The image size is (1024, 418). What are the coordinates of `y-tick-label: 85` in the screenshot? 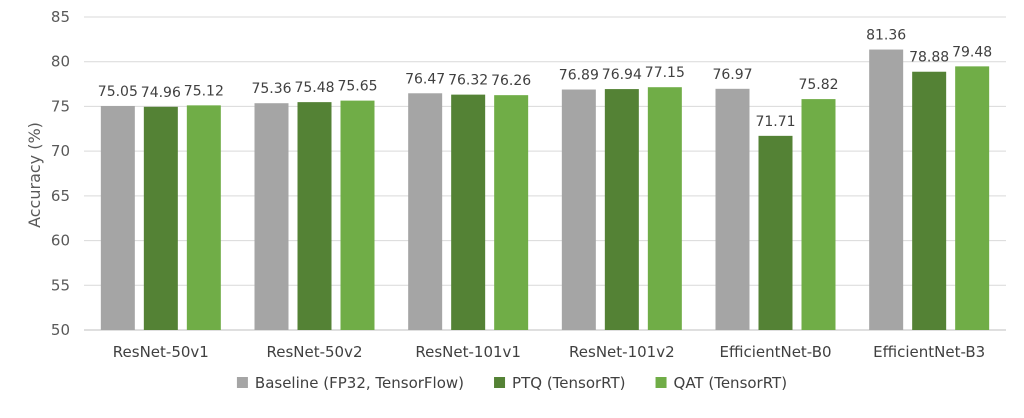 It's located at (60, 17).